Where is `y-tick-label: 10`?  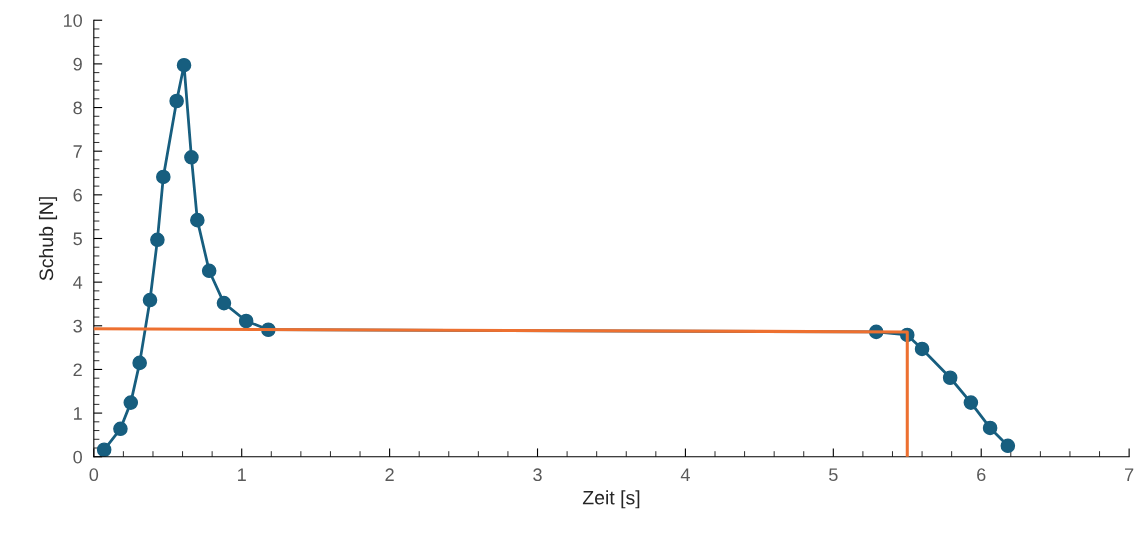
y-tick-label: 10 is located at coordinates (72, 20).